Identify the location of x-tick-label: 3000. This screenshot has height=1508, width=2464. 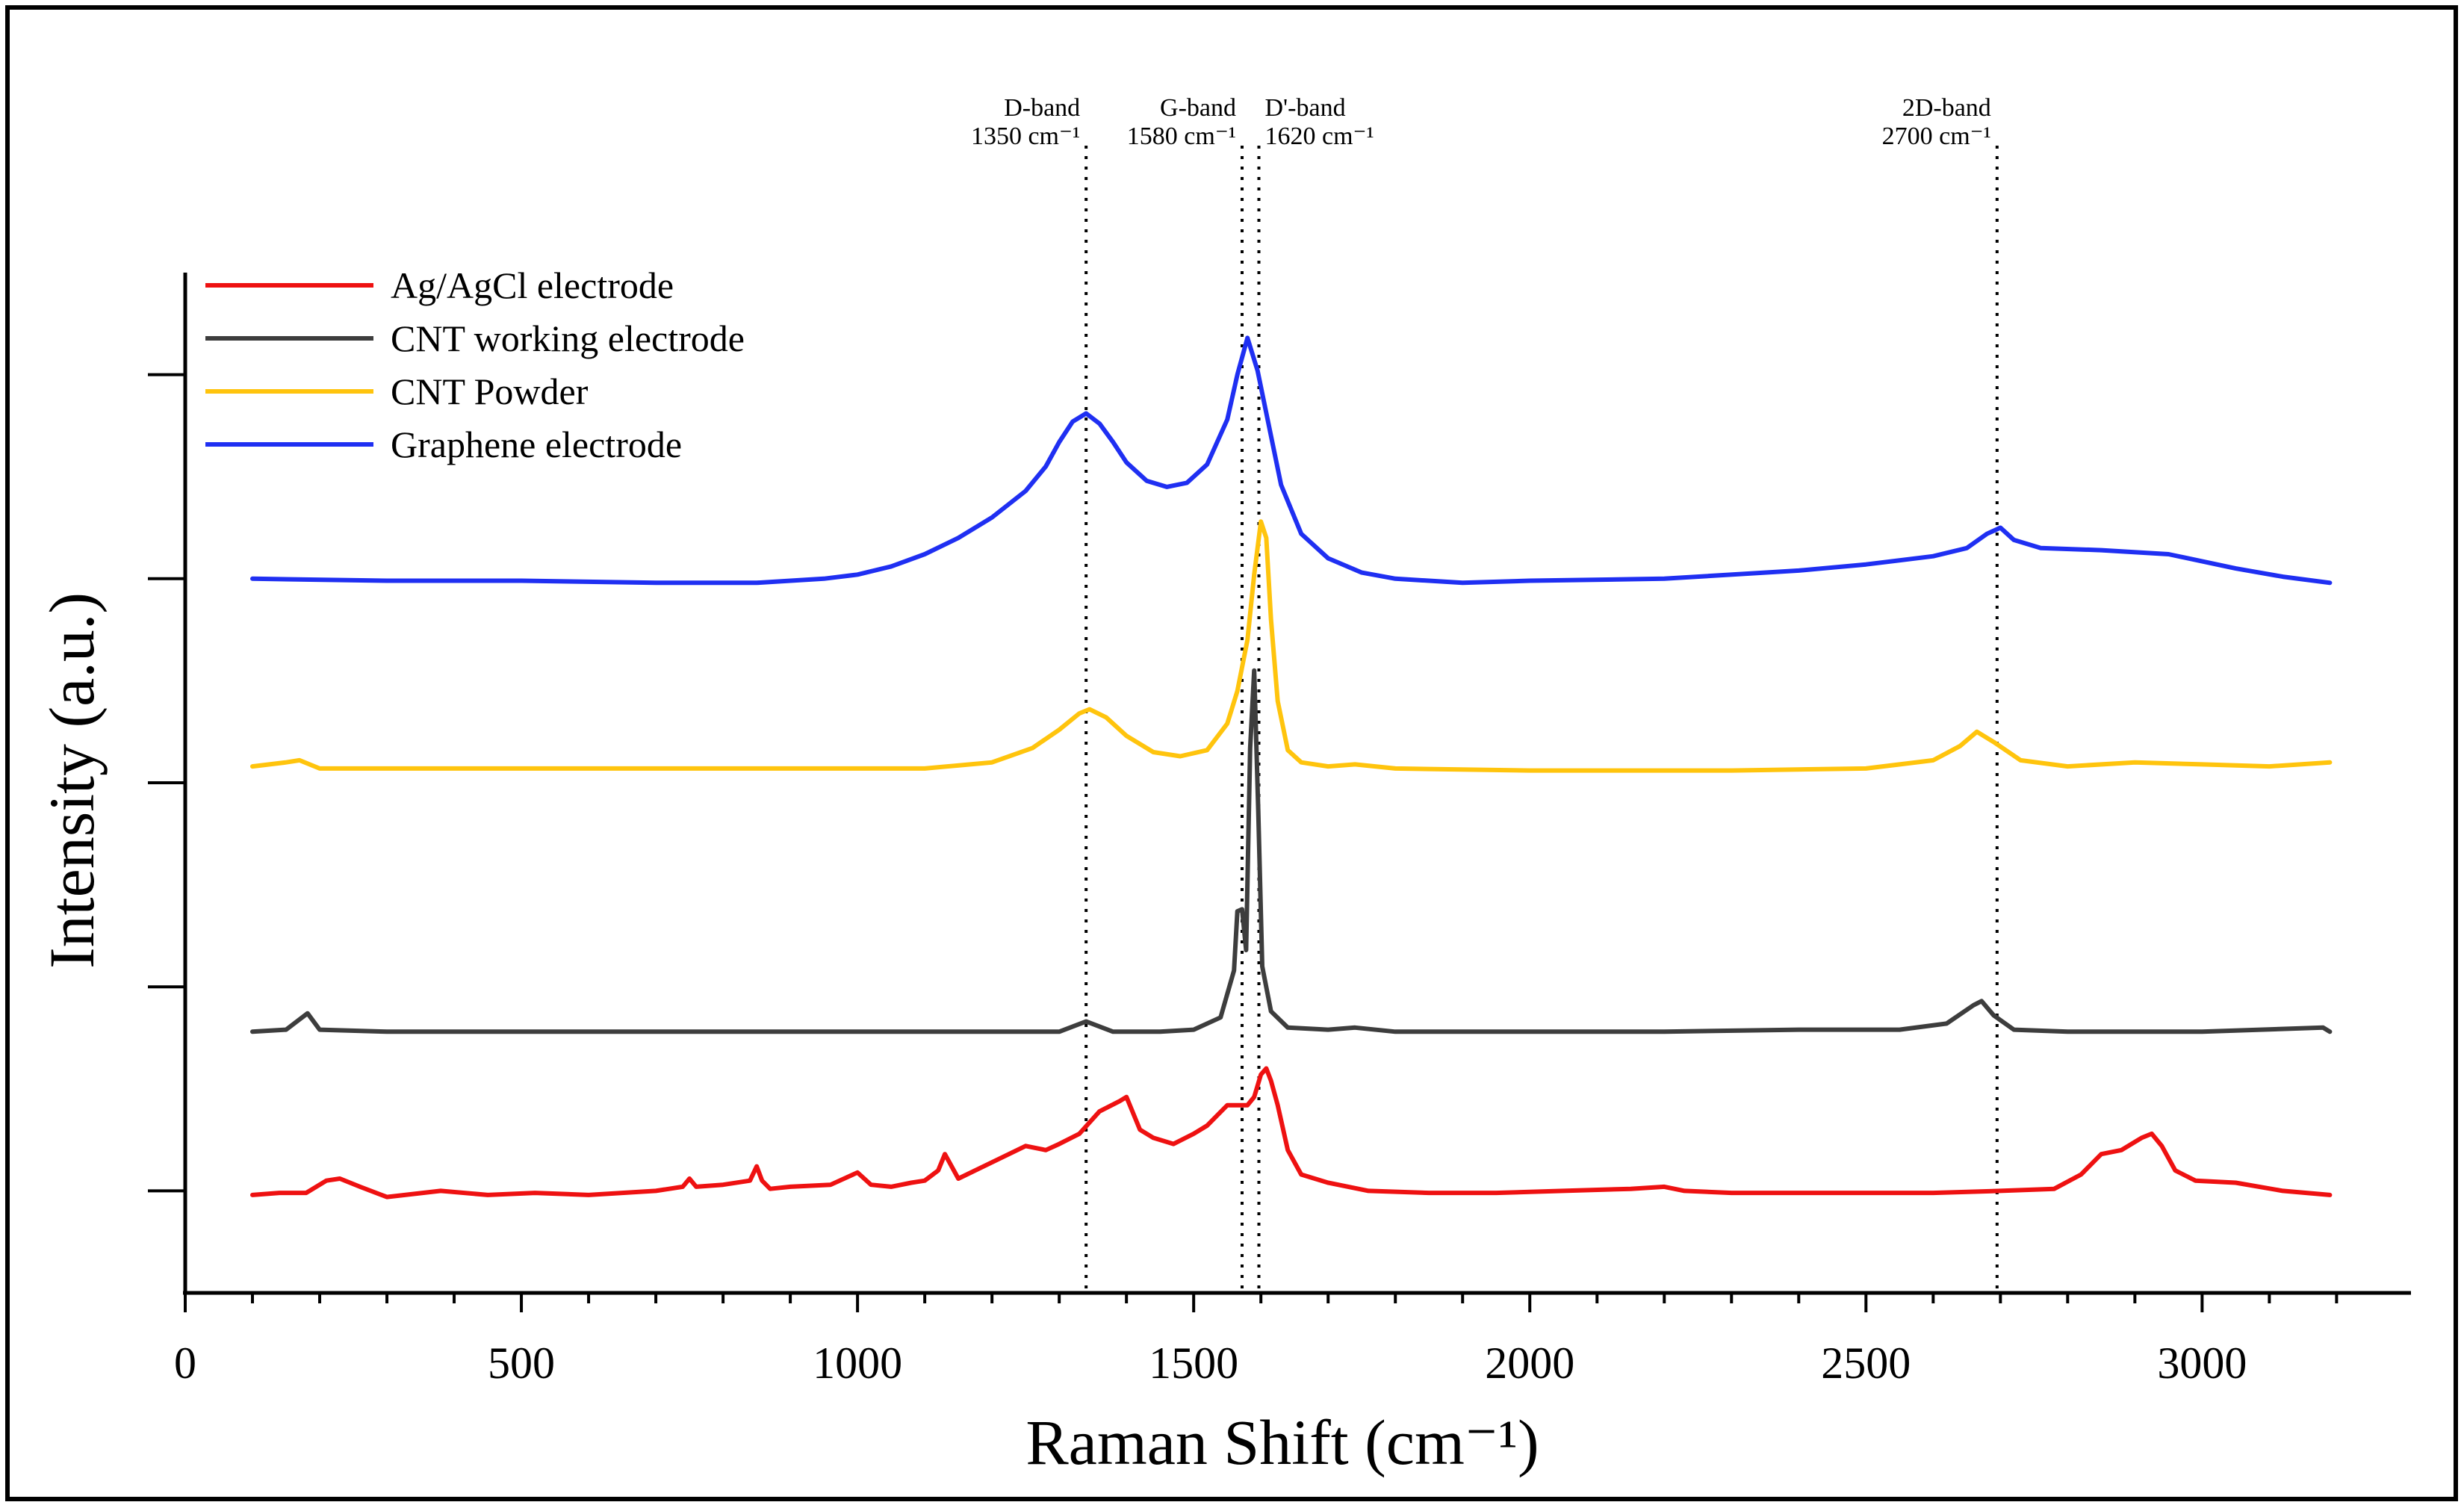
(2202, 1363).